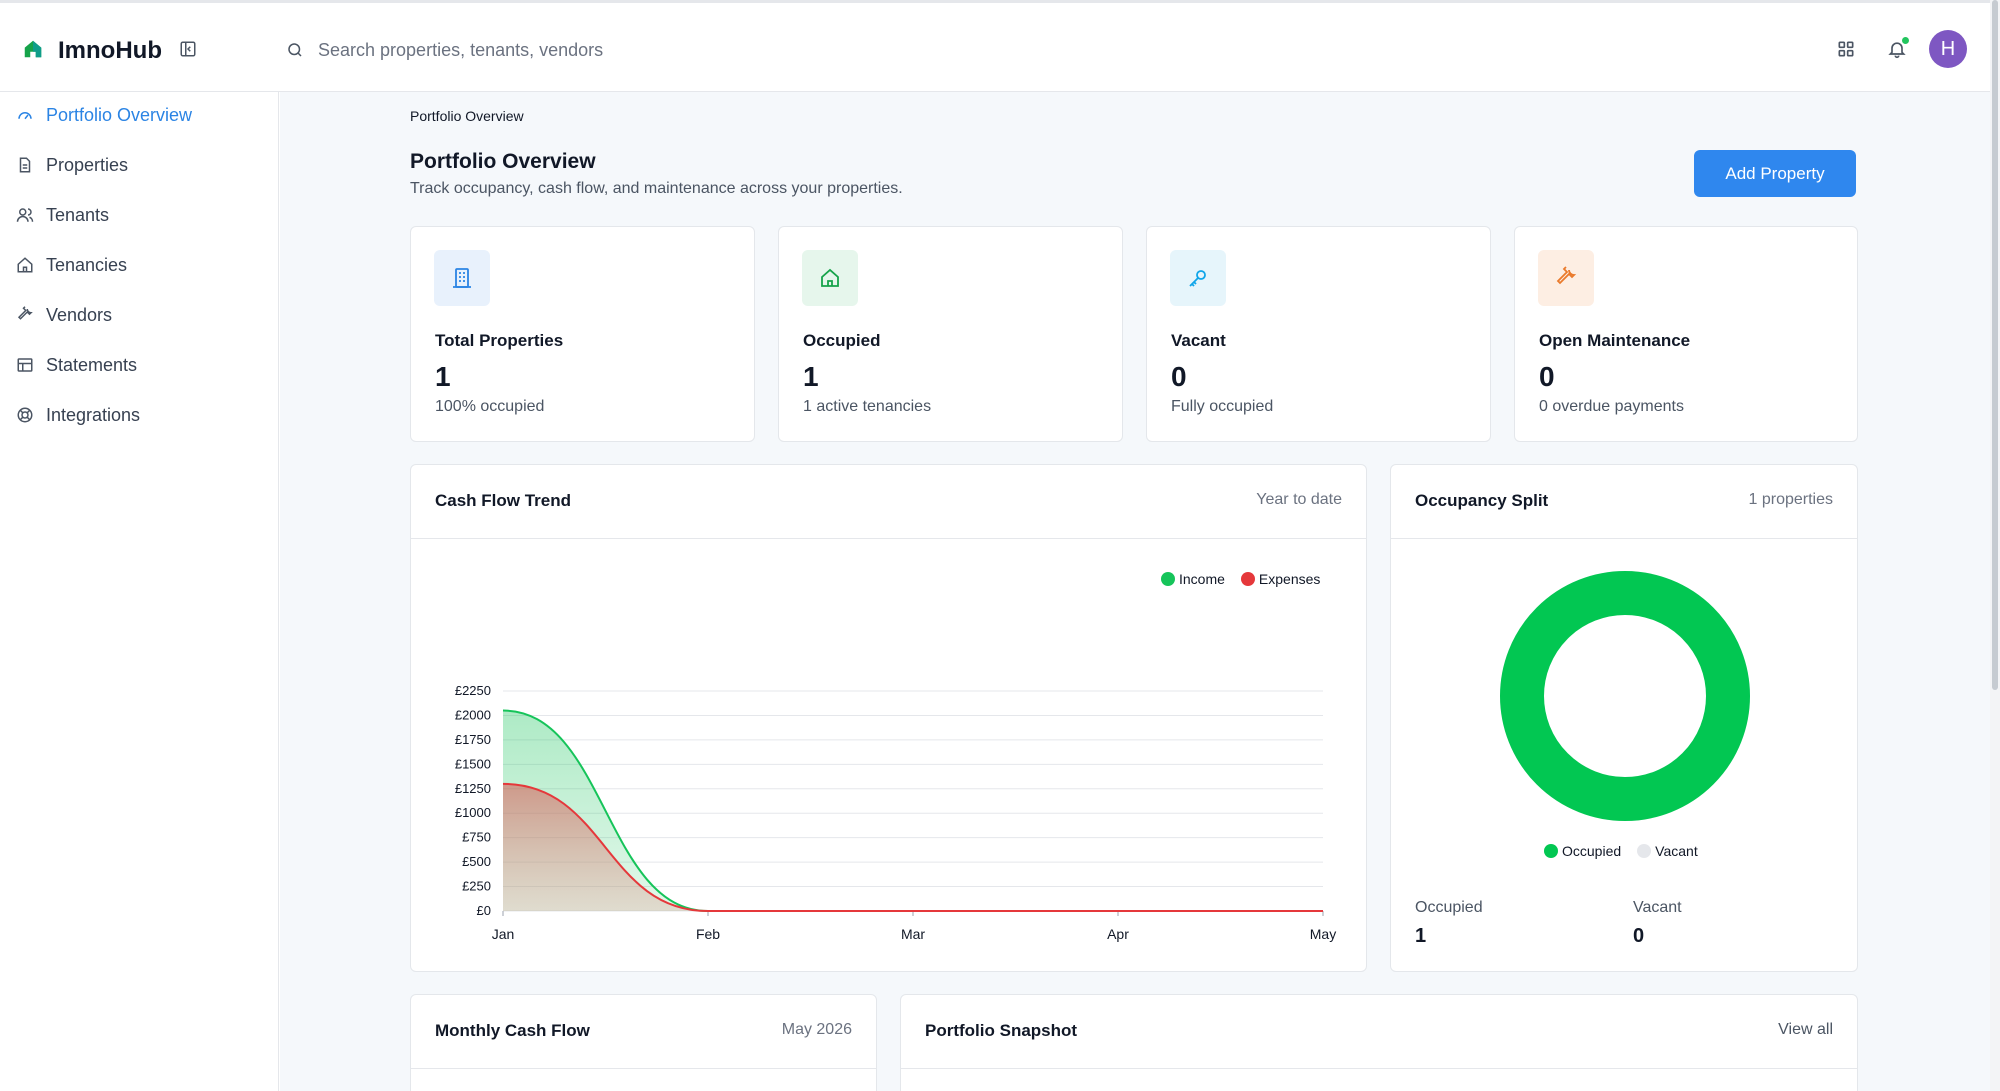 The height and width of the screenshot is (1091, 2000). Describe the element at coordinates (473, 690) in the screenshot. I see `y-tick-label: £2250` at that location.